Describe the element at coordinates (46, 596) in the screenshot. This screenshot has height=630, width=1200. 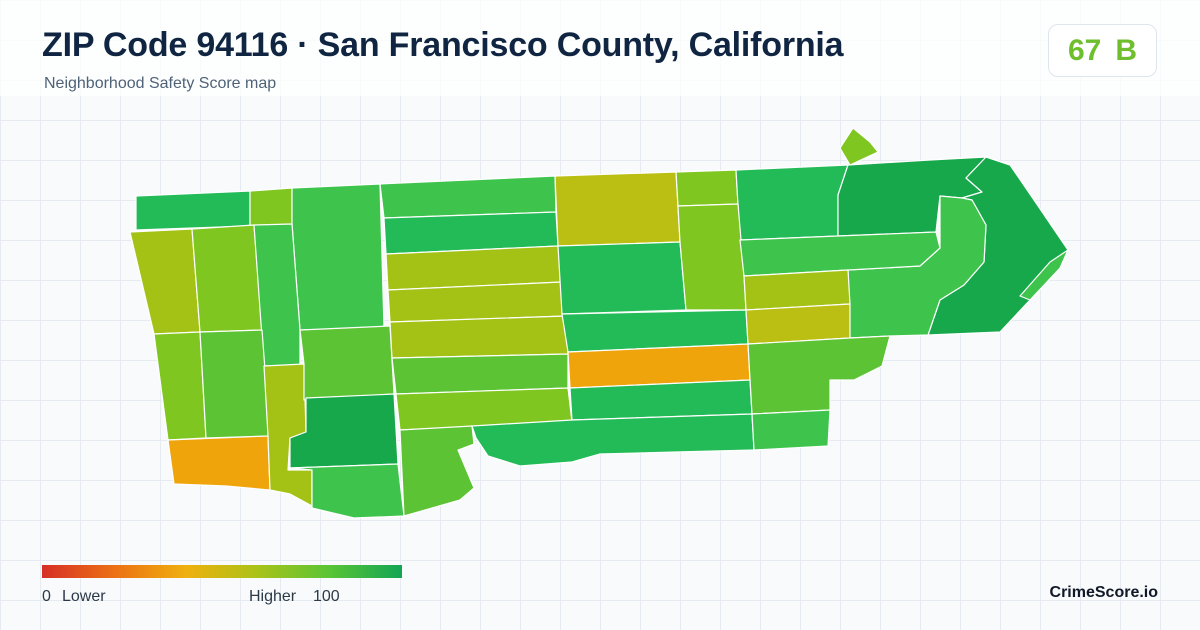
I see `legend-min-value: 0` at that location.